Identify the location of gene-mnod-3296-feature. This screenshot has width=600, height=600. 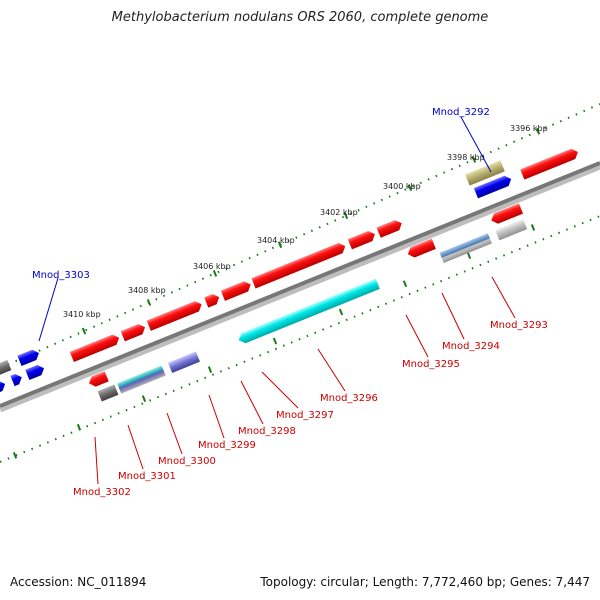
(299, 265).